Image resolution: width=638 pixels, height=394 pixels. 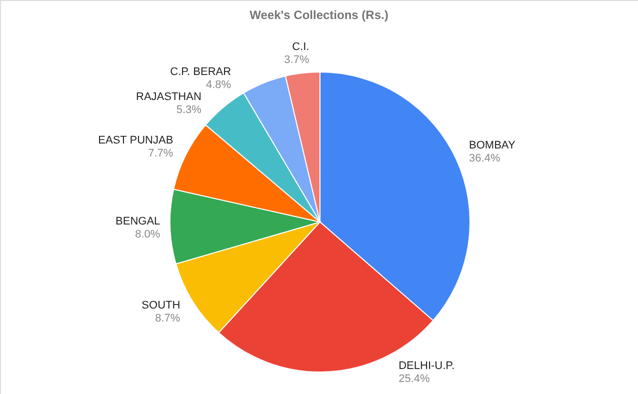 I want to click on slice-label: C.I., so click(x=301, y=47).